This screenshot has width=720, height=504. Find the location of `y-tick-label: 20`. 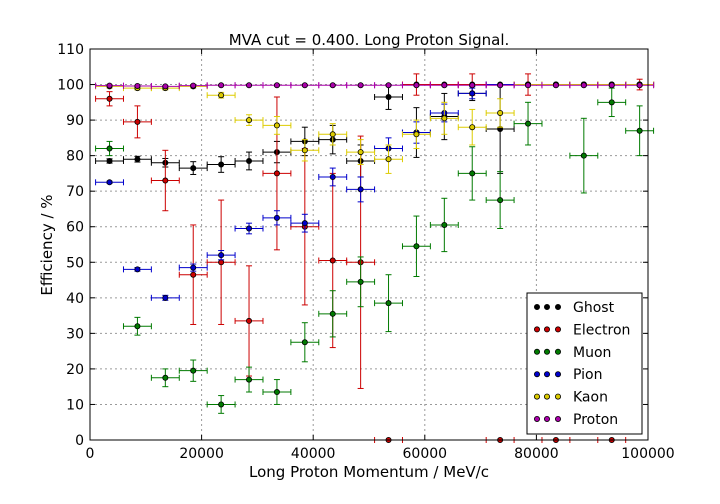

y-tick-label: 20 is located at coordinates (75, 370).